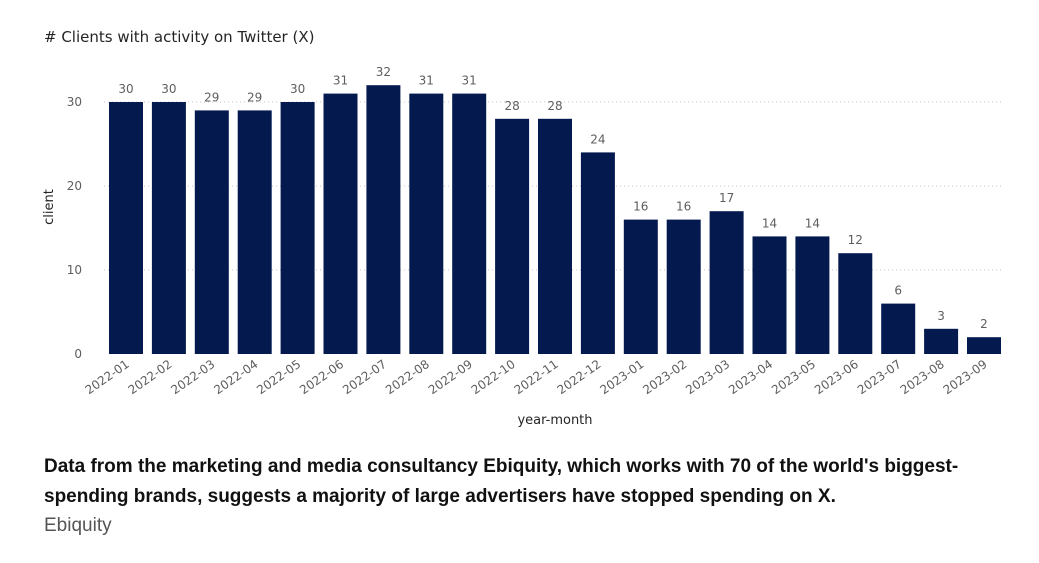  I want to click on source-credit: Ebiquity, so click(78, 525).